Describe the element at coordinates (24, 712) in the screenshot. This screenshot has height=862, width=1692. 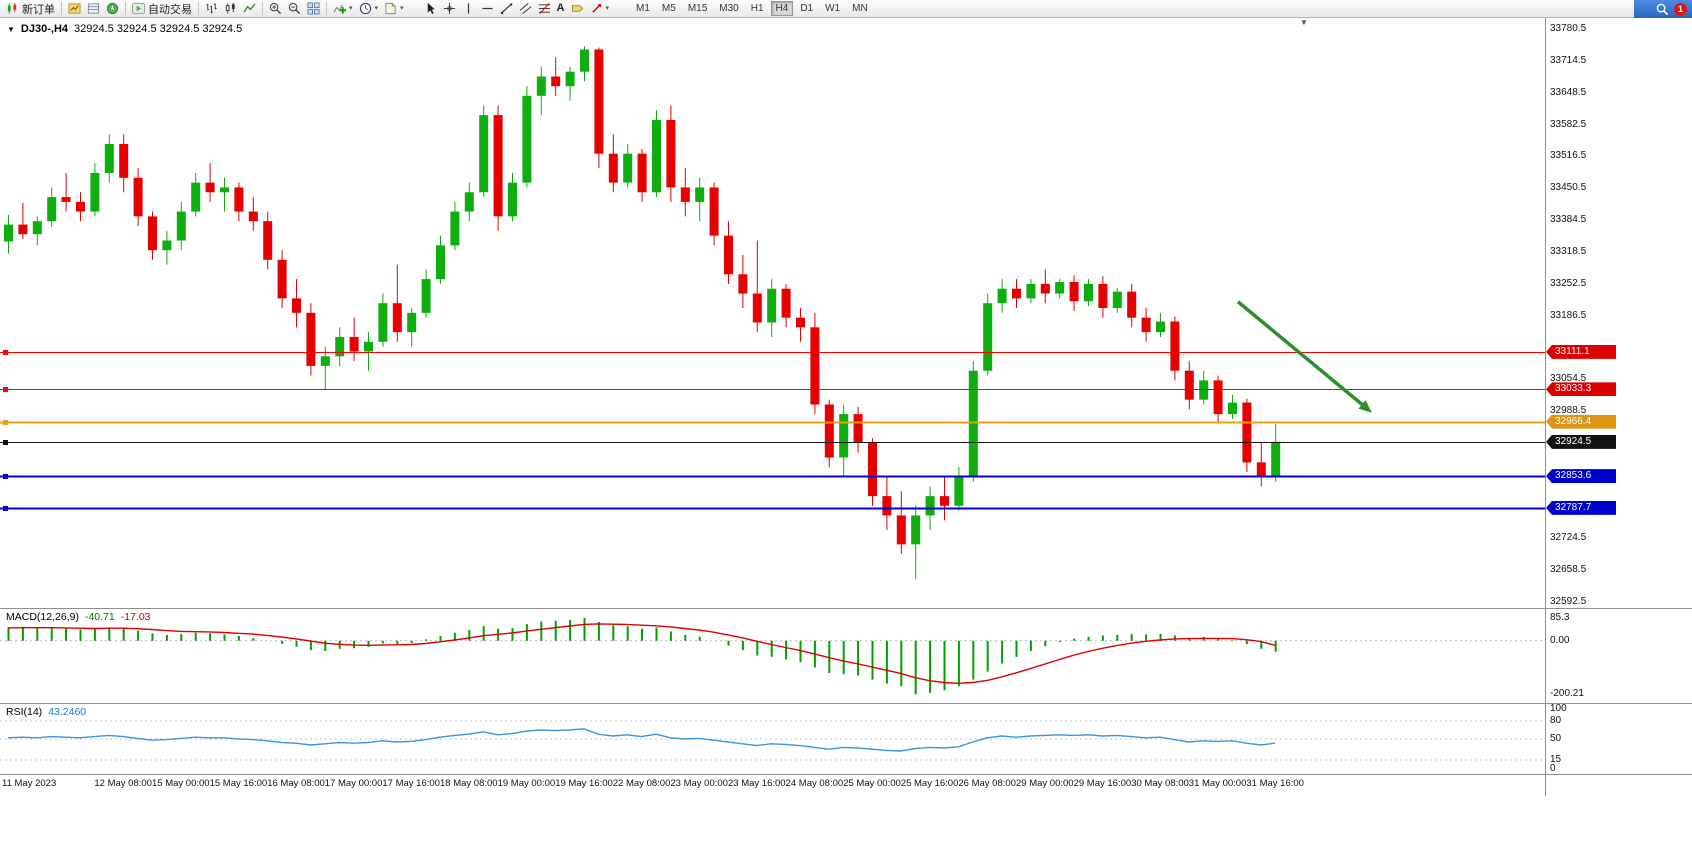
I see `rsi-name: RSI(14)` at that location.